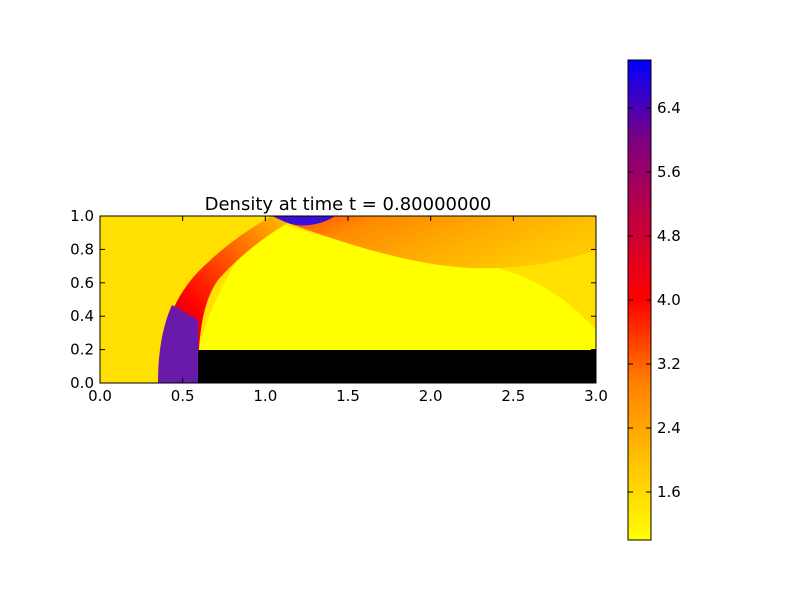 This screenshot has height=600, width=800. Describe the element at coordinates (669, 172) in the screenshot. I see `colorbar-tick-label: 5.6` at that location.